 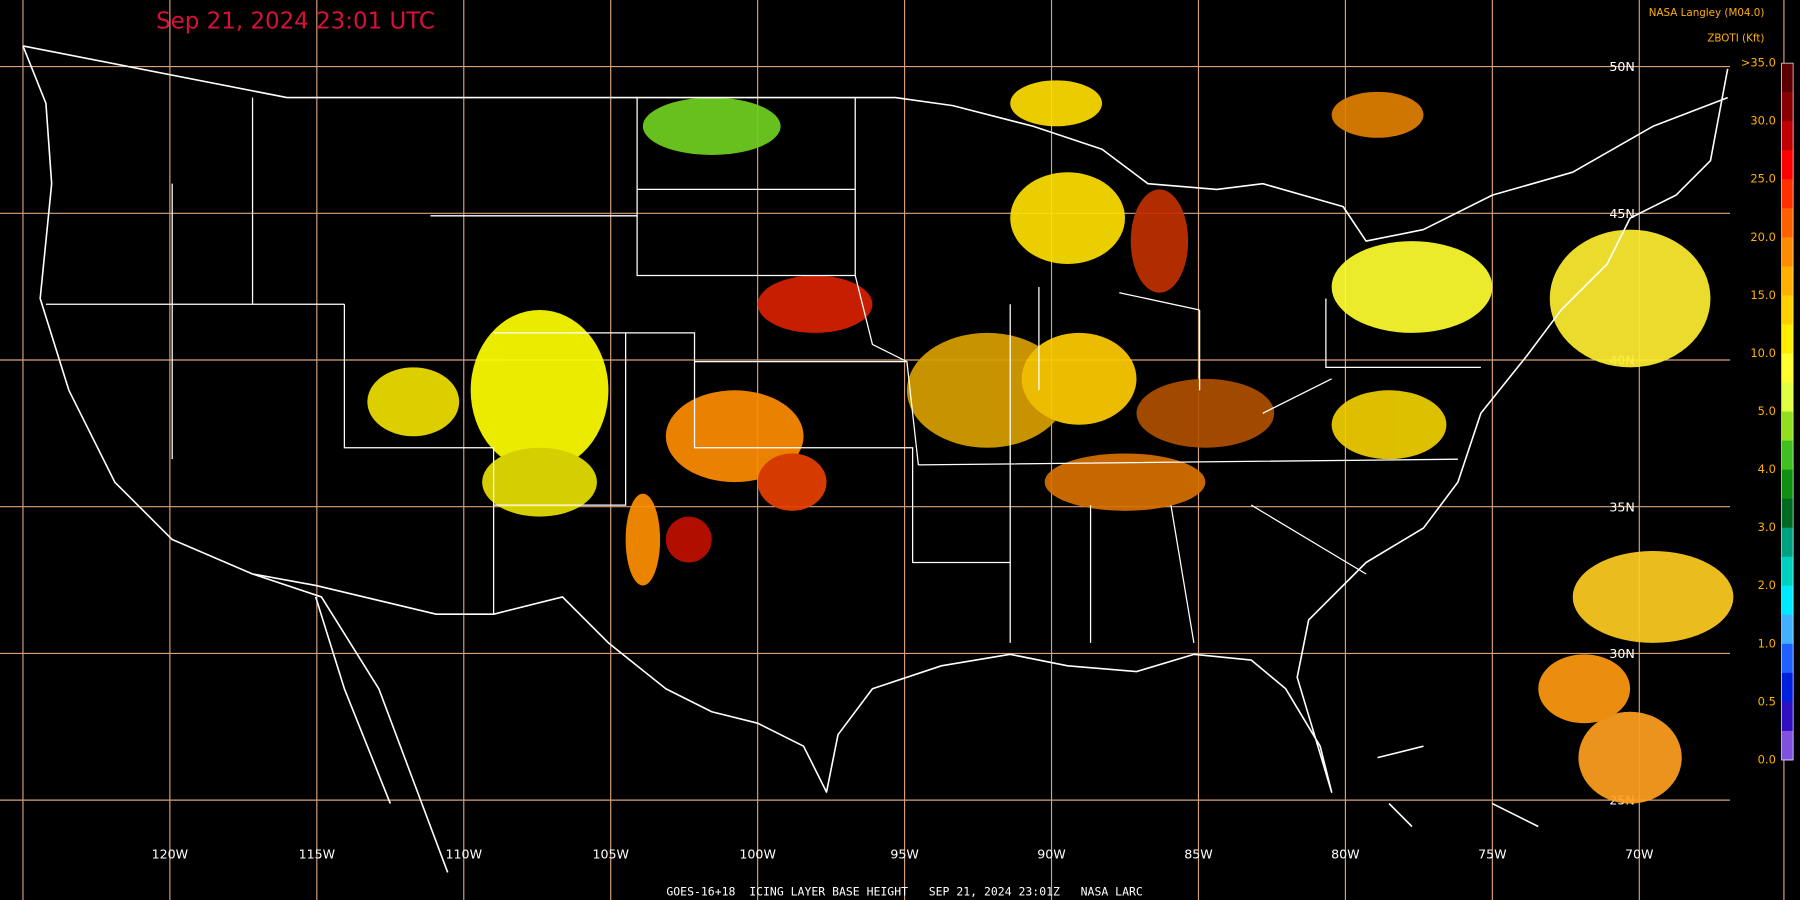 What do you see at coordinates (1621, 213) in the screenshot?
I see `lat-label: 45N` at bounding box center [1621, 213].